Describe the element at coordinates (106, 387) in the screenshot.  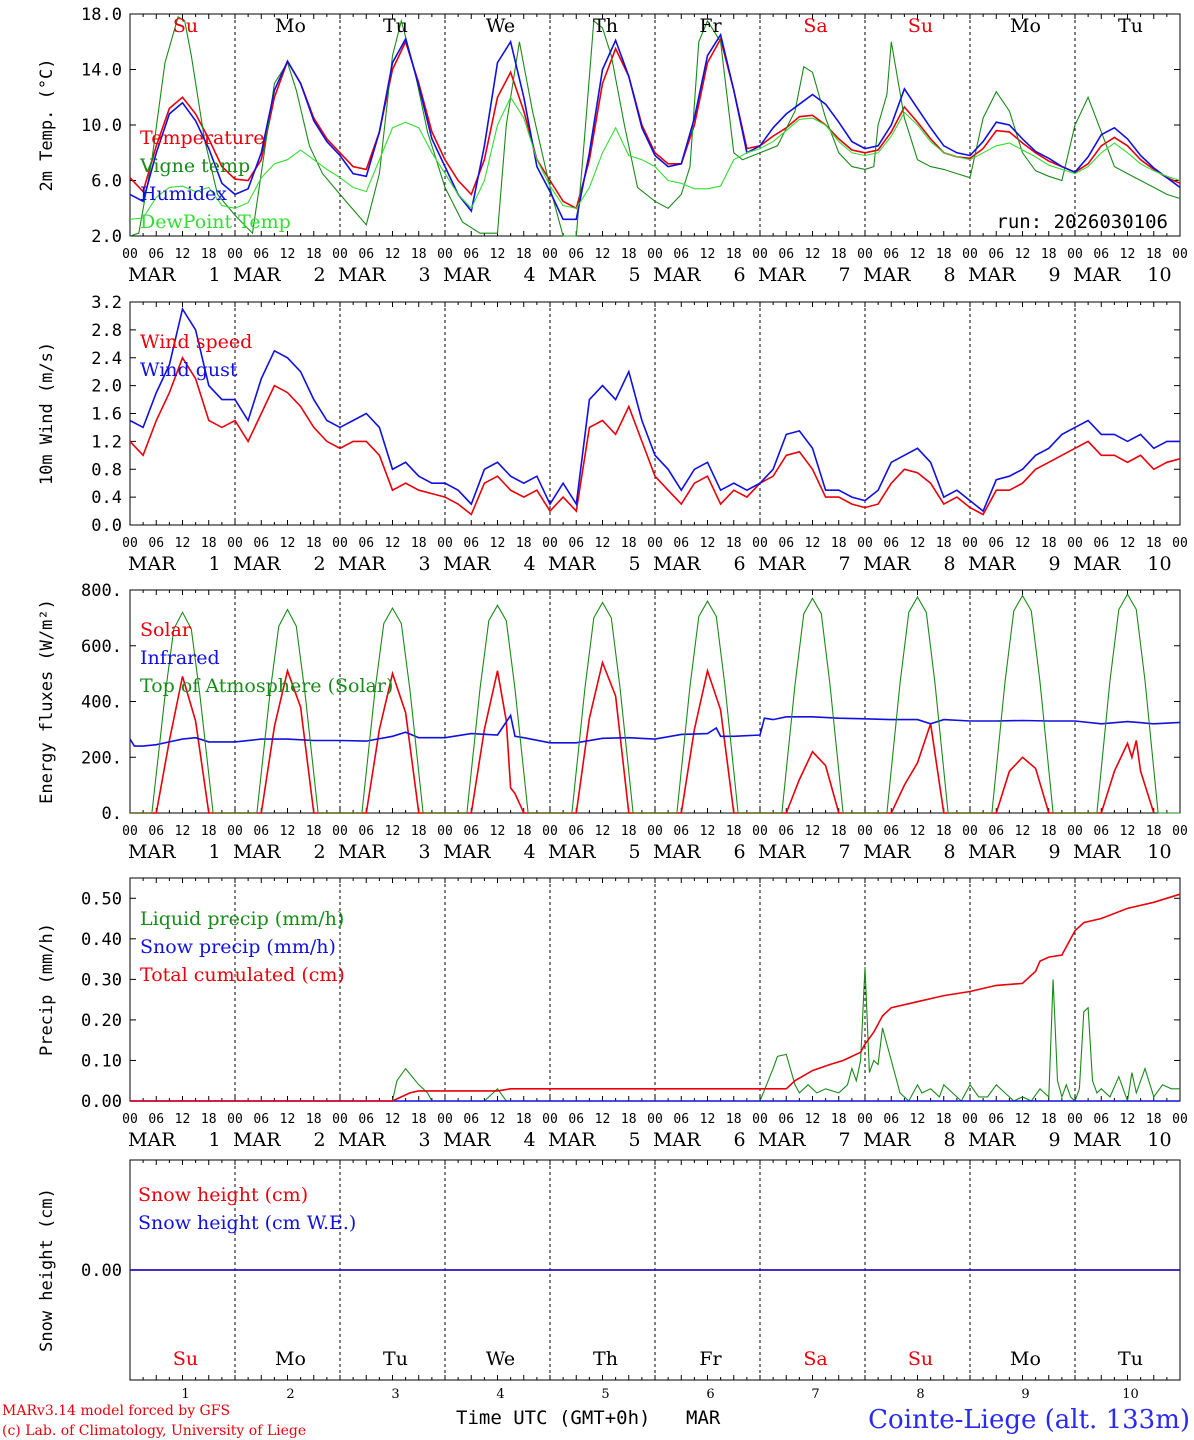
I see `y-tick-label: 2.0` at that location.